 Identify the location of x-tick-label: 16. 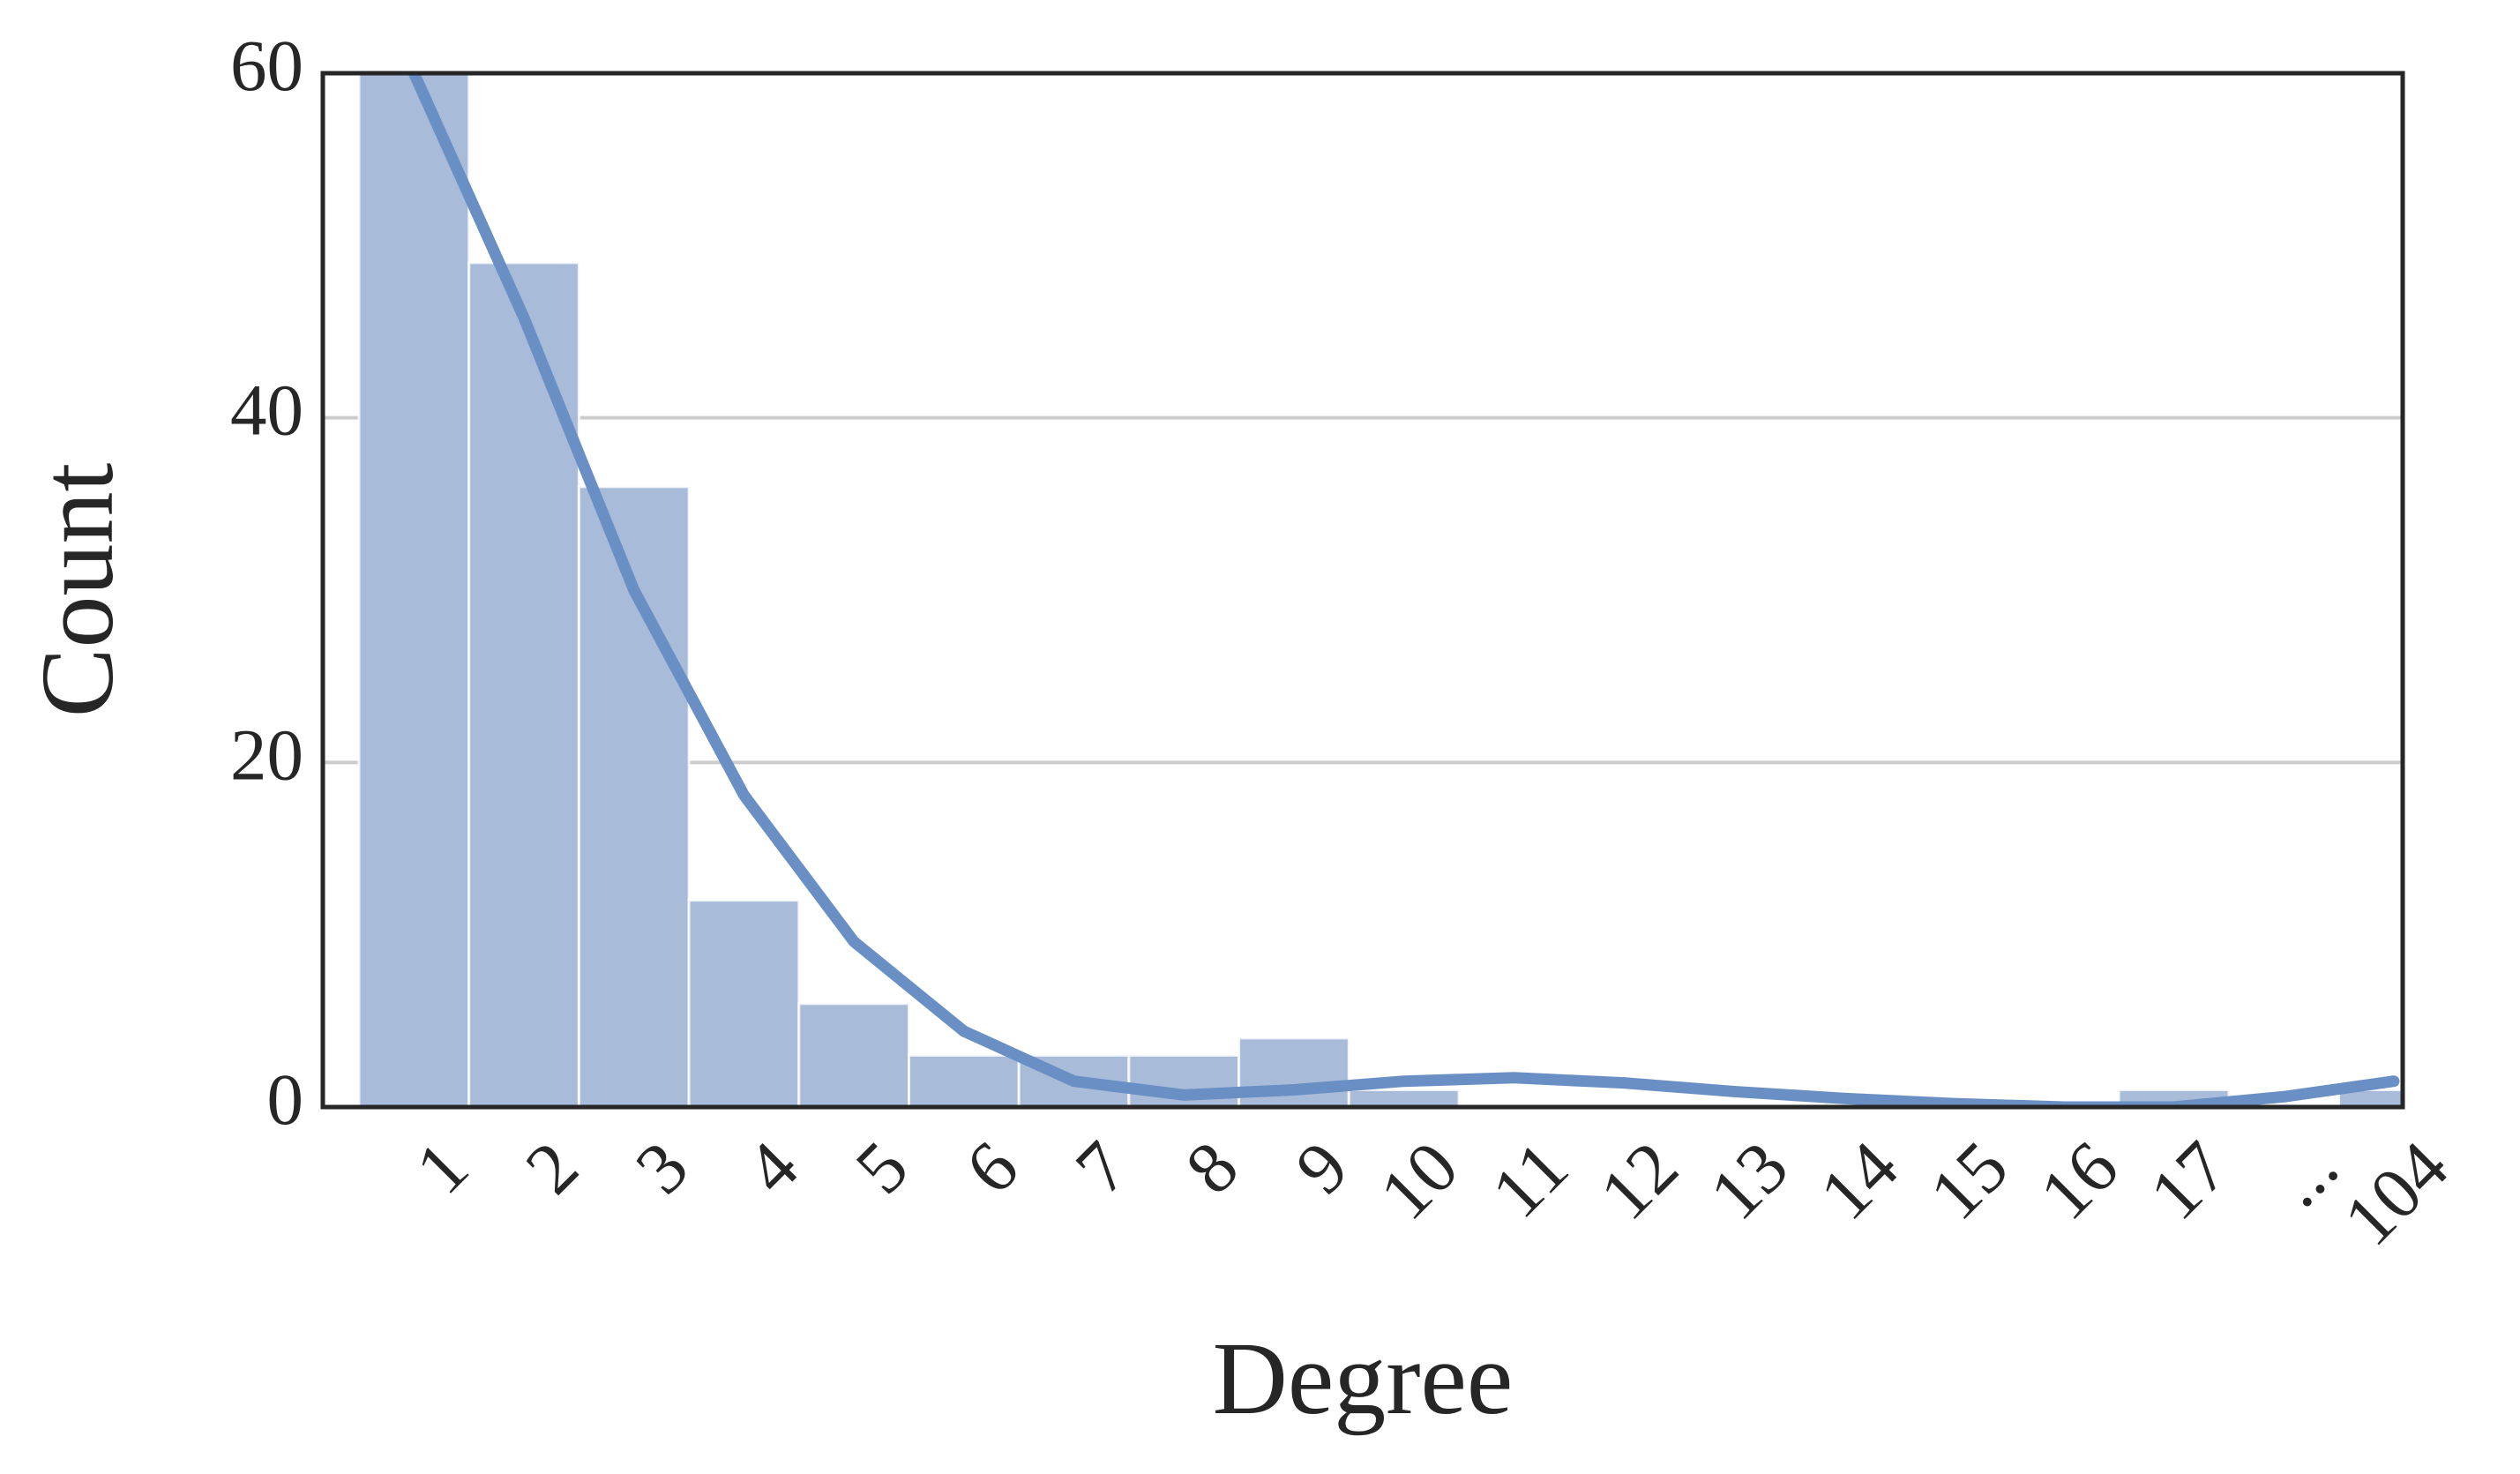
(2079, 1180).